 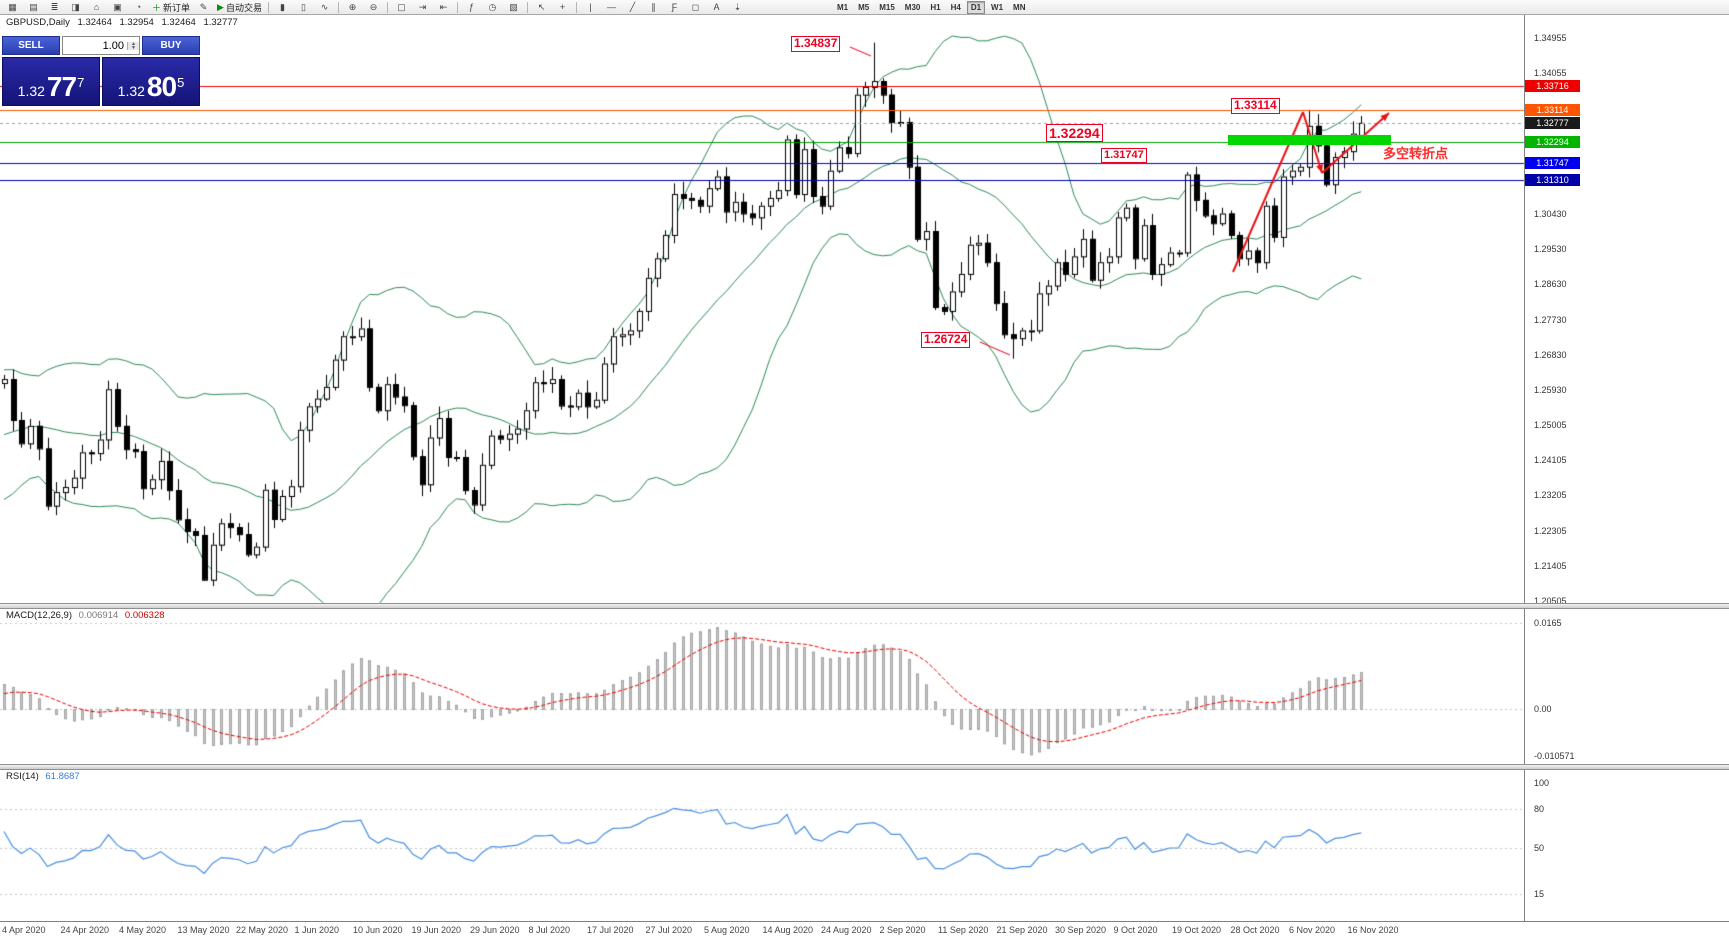 I want to click on price-annotation-1.32294: 1.32294, so click(x=1074, y=133).